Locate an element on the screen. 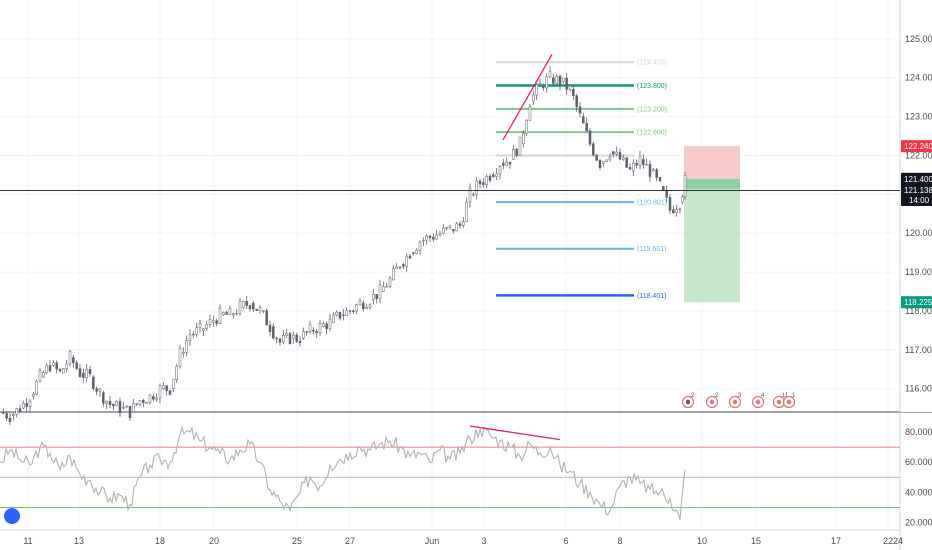  tradingview-logo-icon is located at coordinates (12, 516).